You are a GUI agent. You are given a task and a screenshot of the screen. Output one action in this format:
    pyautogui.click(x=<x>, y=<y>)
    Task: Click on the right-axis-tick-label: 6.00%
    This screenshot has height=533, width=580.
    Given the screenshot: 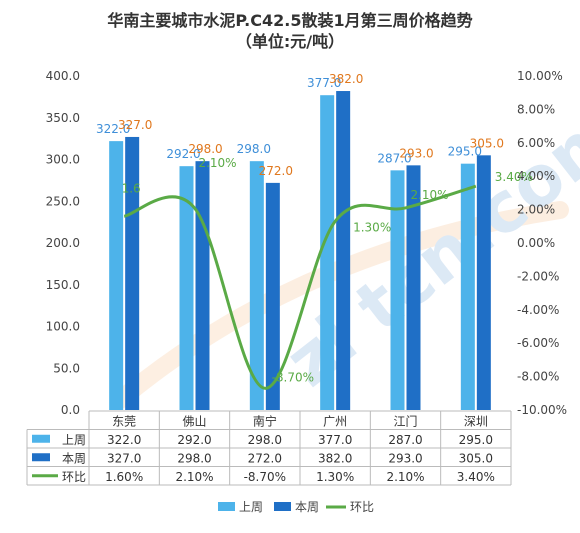 What is the action you would take?
    pyautogui.click(x=536, y=143)
    